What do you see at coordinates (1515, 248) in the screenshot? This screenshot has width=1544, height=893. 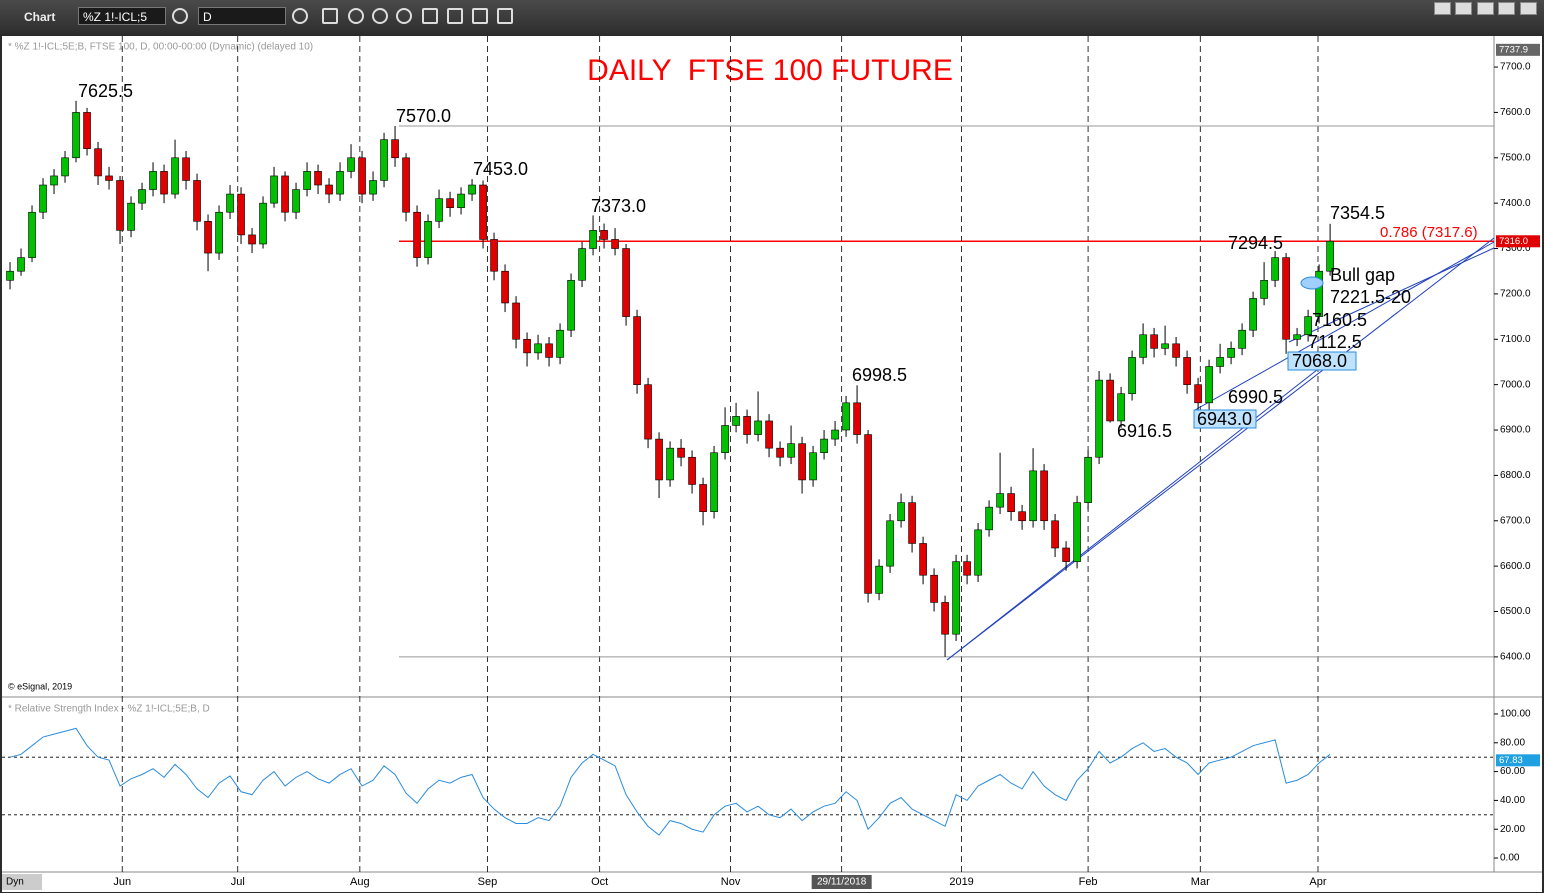 I see `y-tick-label: 7300.0` at bounding box center [1515, 248].